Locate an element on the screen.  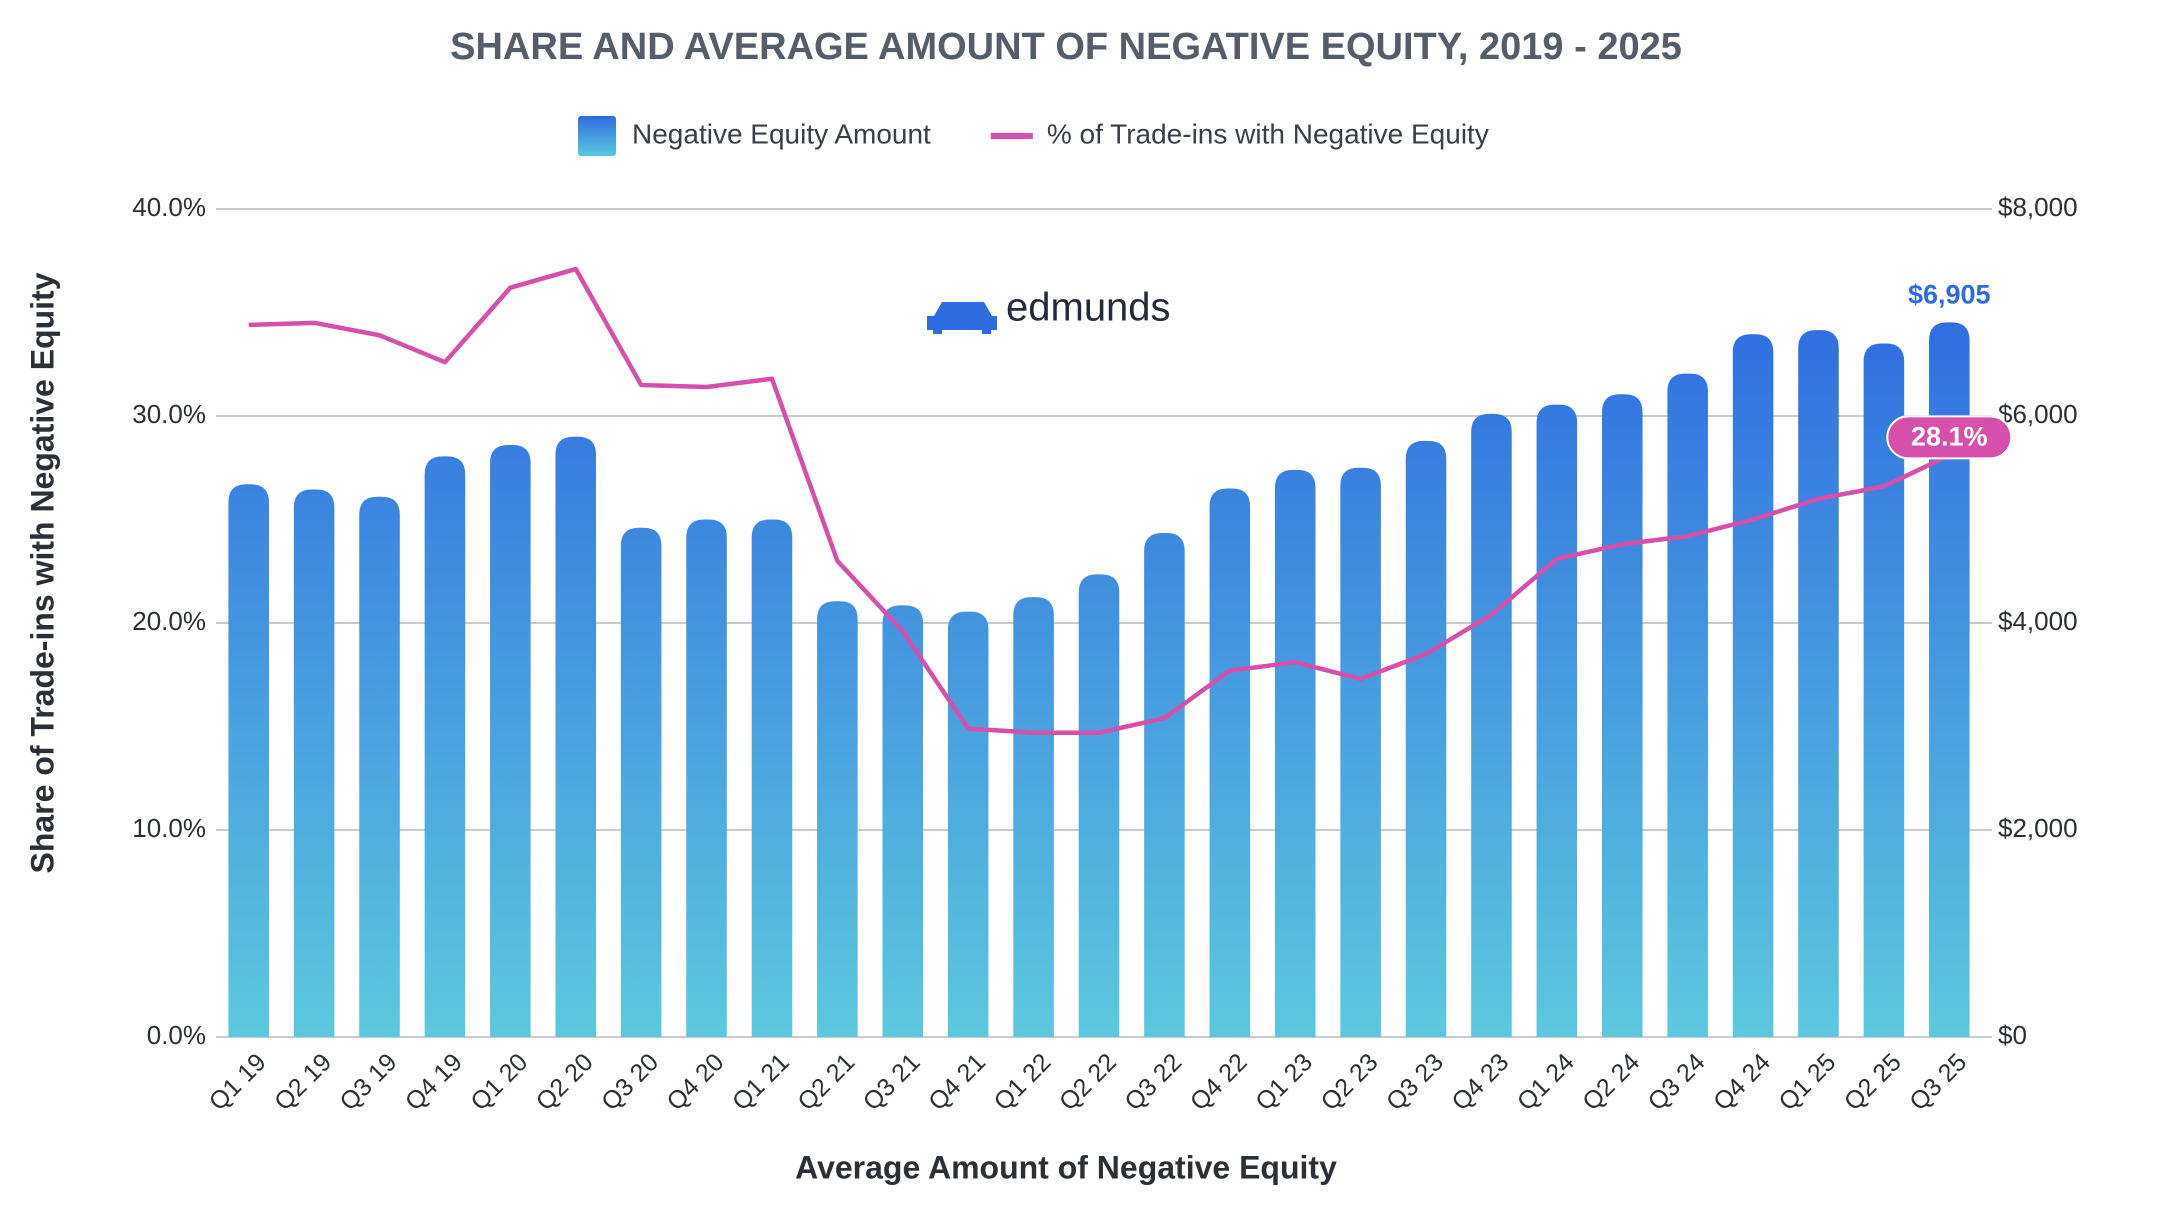
bar-value-label: $6,905 is located at coordinates (1949, 294).